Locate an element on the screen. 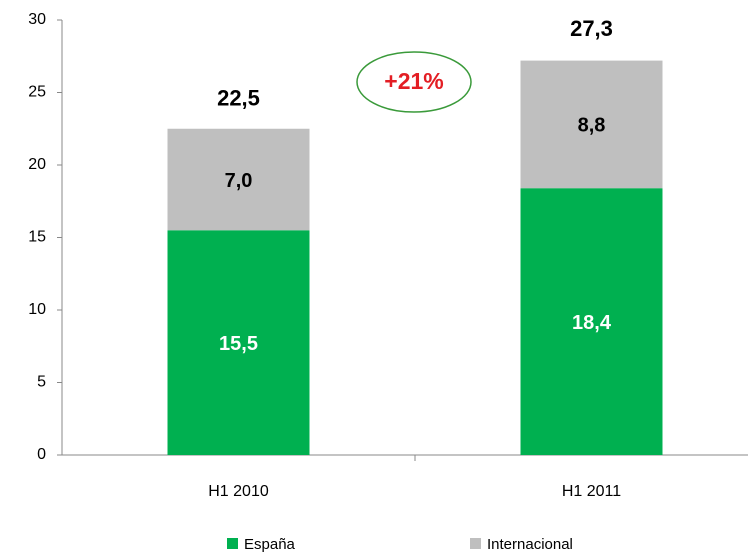 This screenshot has height=552, width=751. y-tick-label: 10 is located at coordinates (37, 309).